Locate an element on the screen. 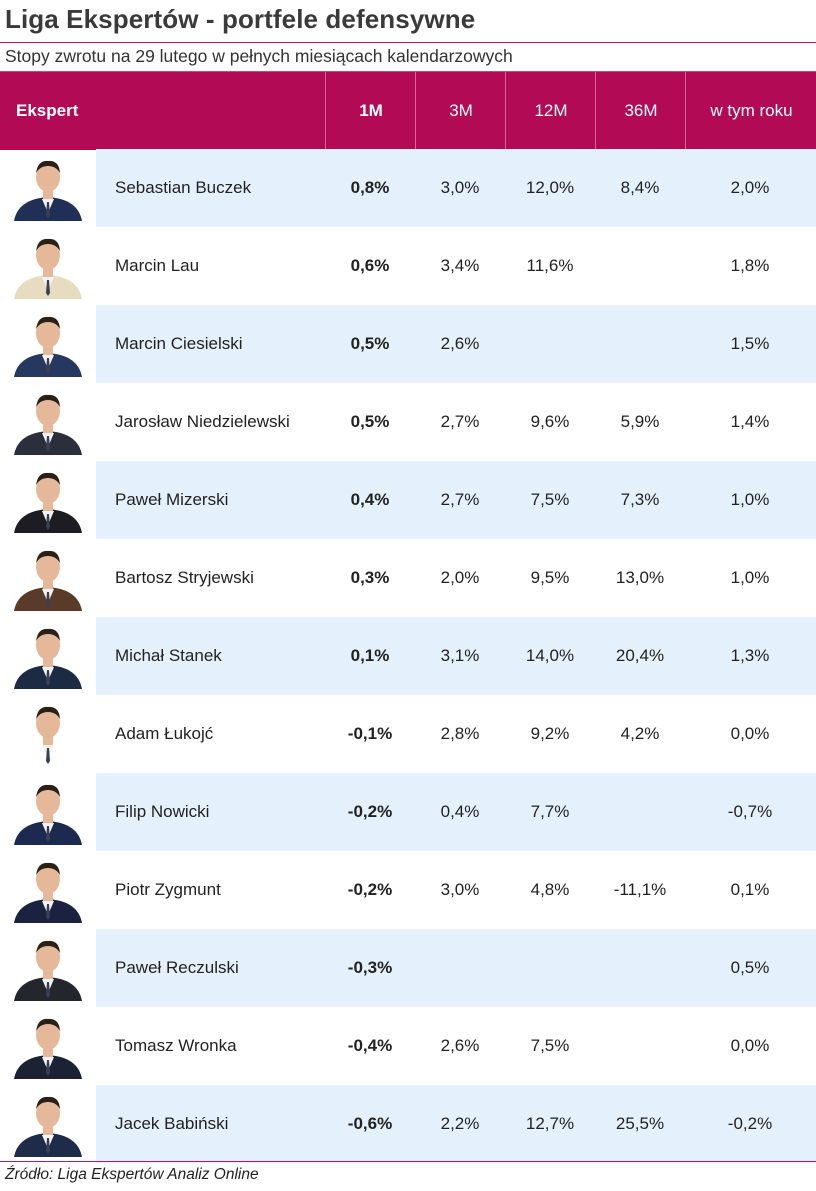  table-row: Adam Łukojć -0,1% 2,8% 9,2% 4,2% 0,0% is located at coordinates (408, 734).